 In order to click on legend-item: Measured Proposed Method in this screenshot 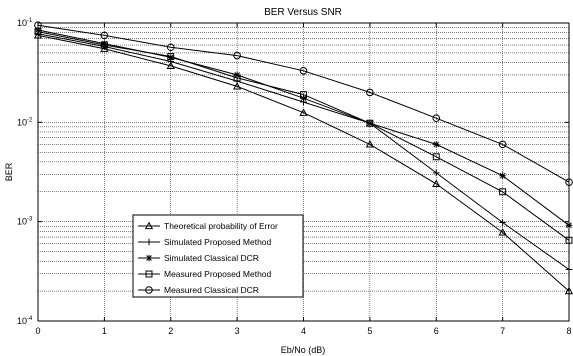, I will do `click(205, 274)`.